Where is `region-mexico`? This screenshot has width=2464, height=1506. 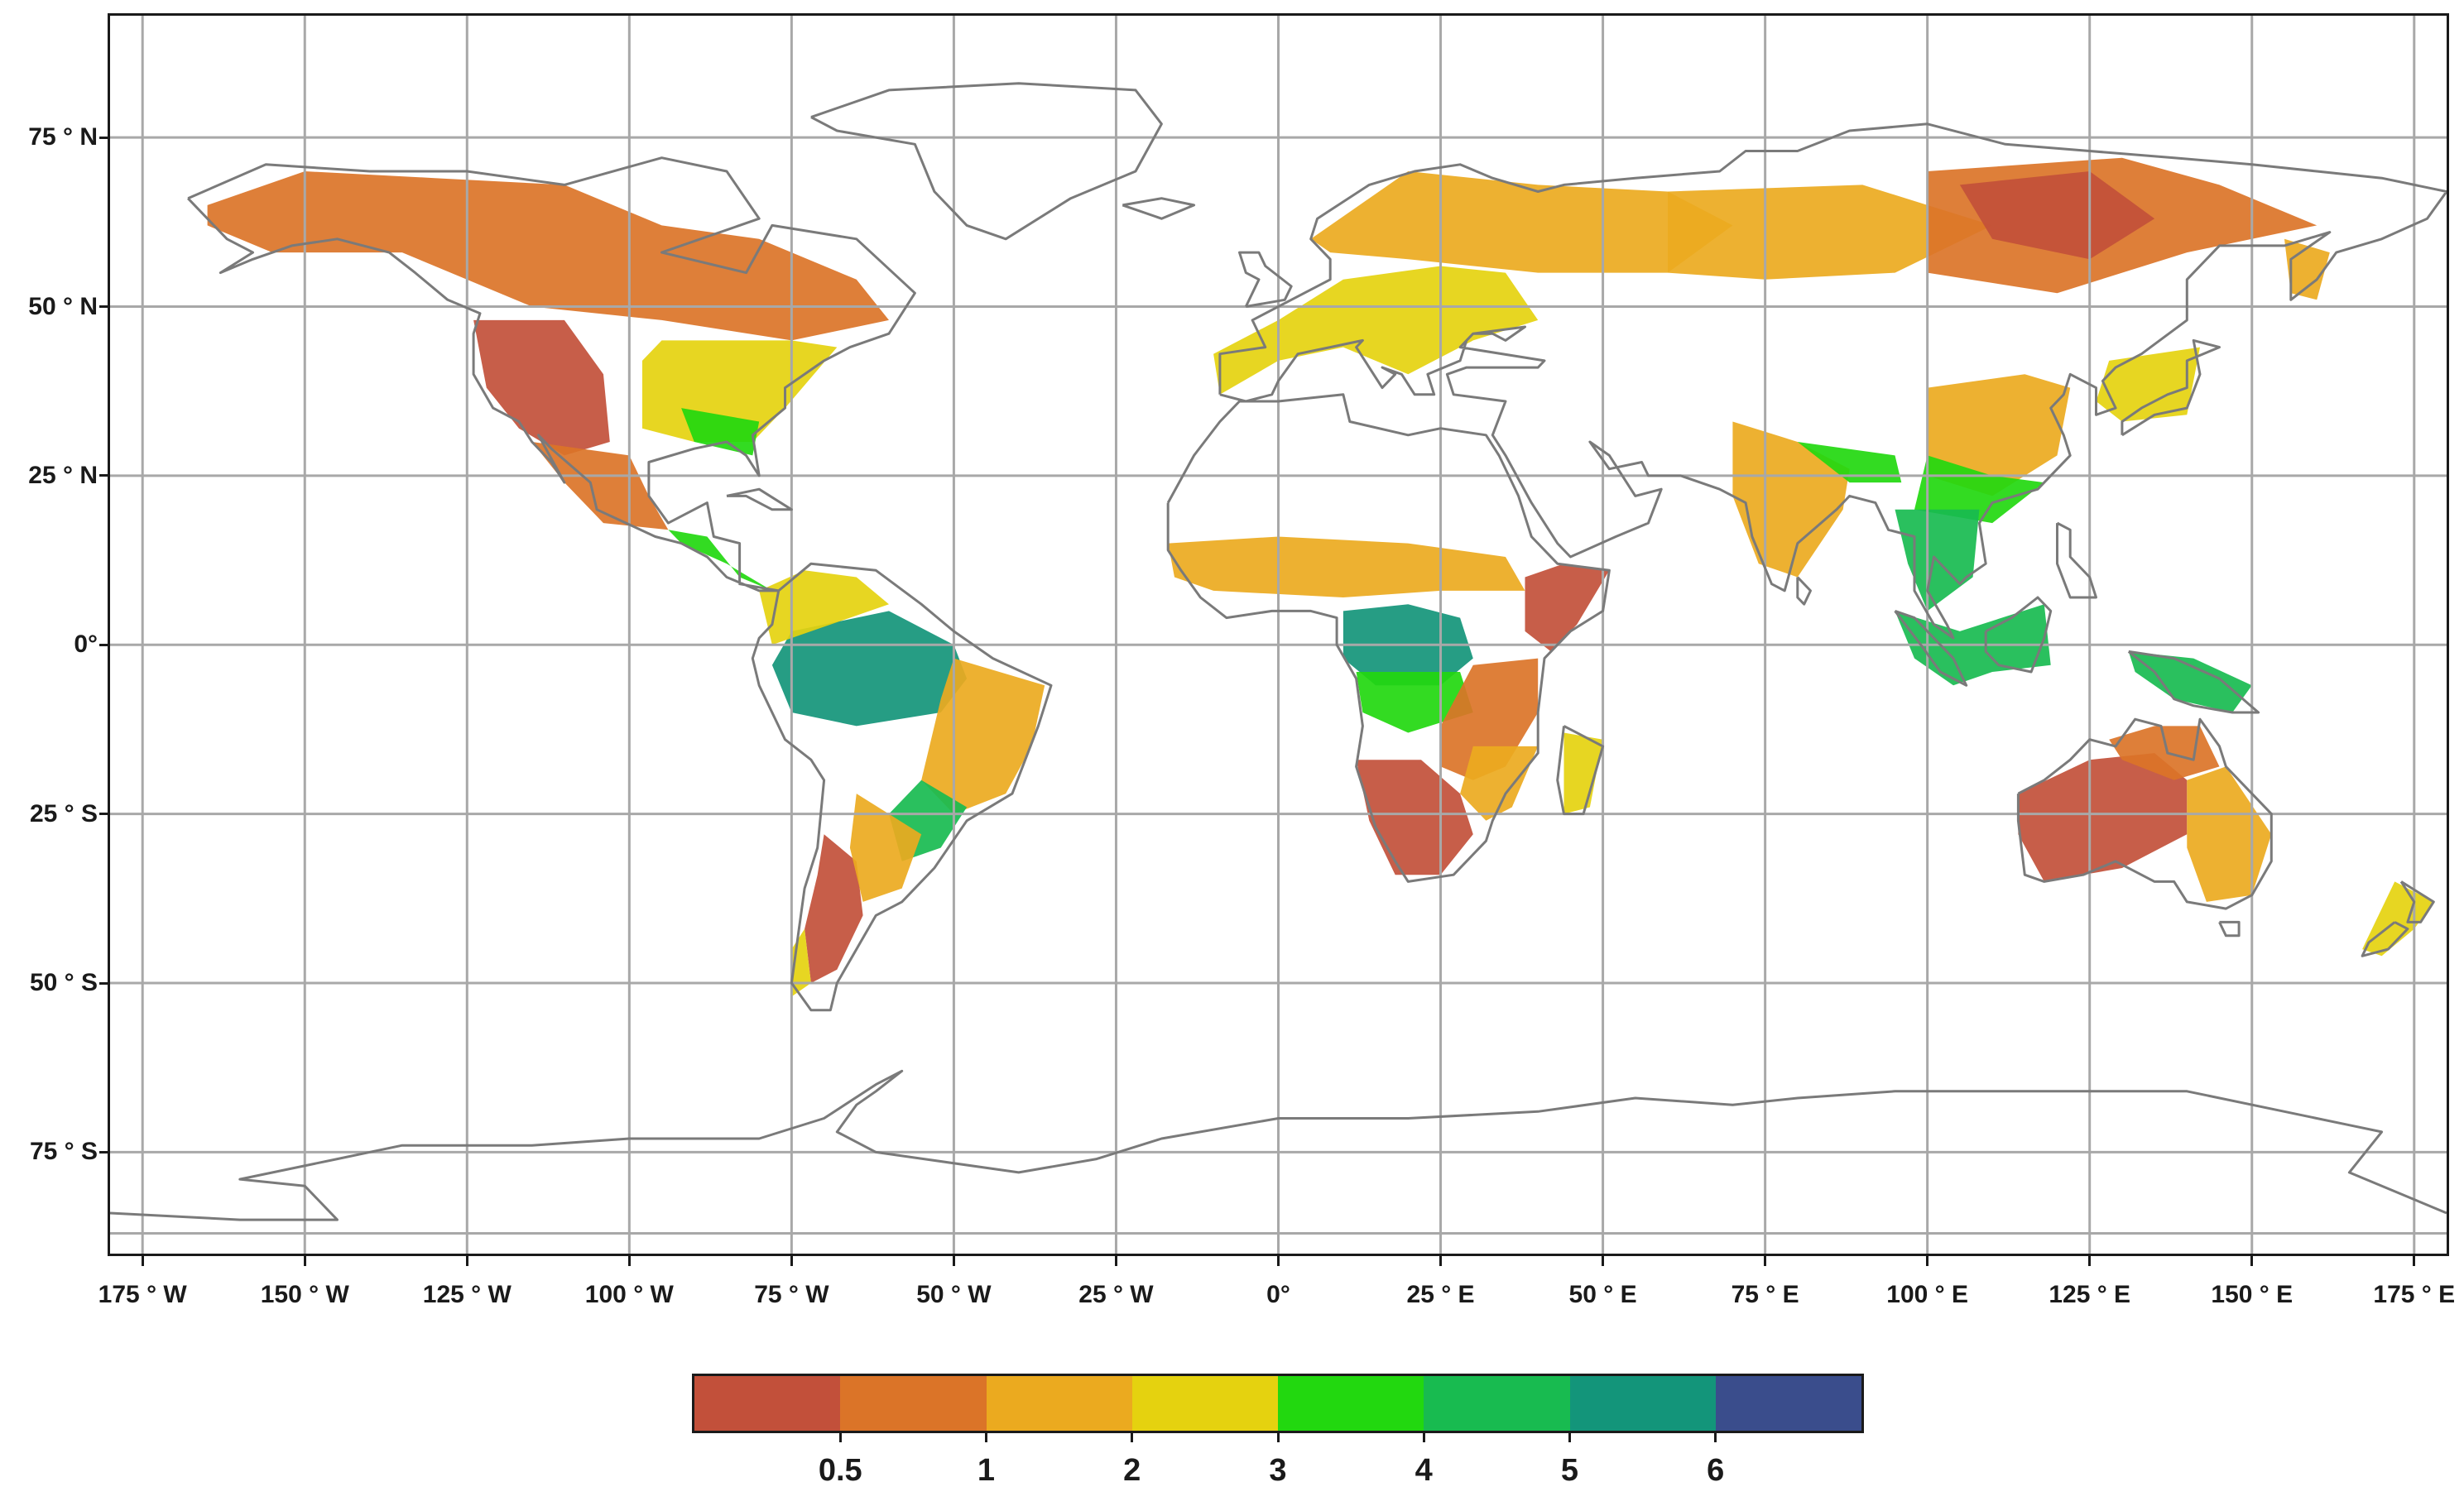 region-mexico is located at coordinates (600, 486).